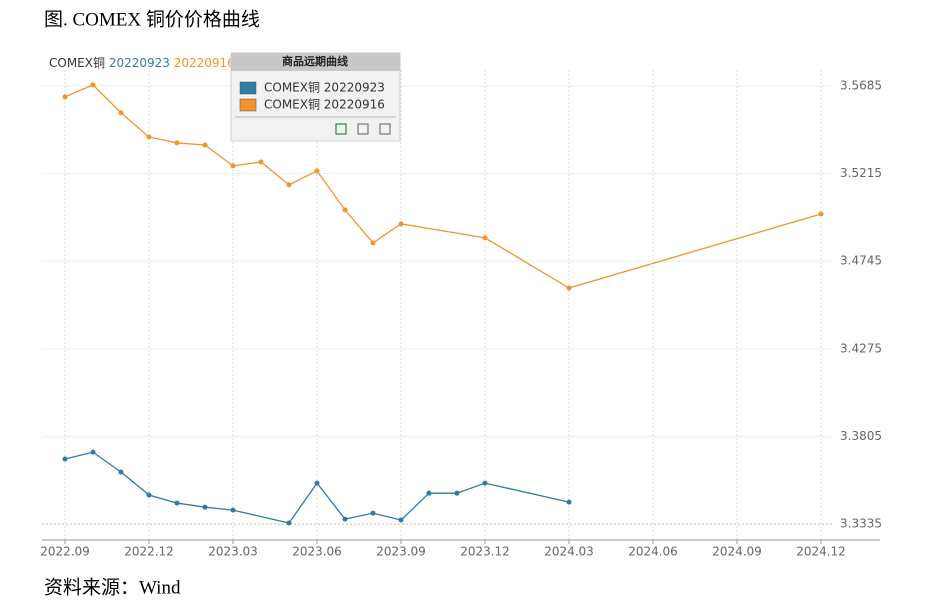 This screenshot has width=940, height=614. What do you see at coordinates (112, 587) in the screenshot?
I see `source: 资料来源：Wind` at bounding box center [112, 587].